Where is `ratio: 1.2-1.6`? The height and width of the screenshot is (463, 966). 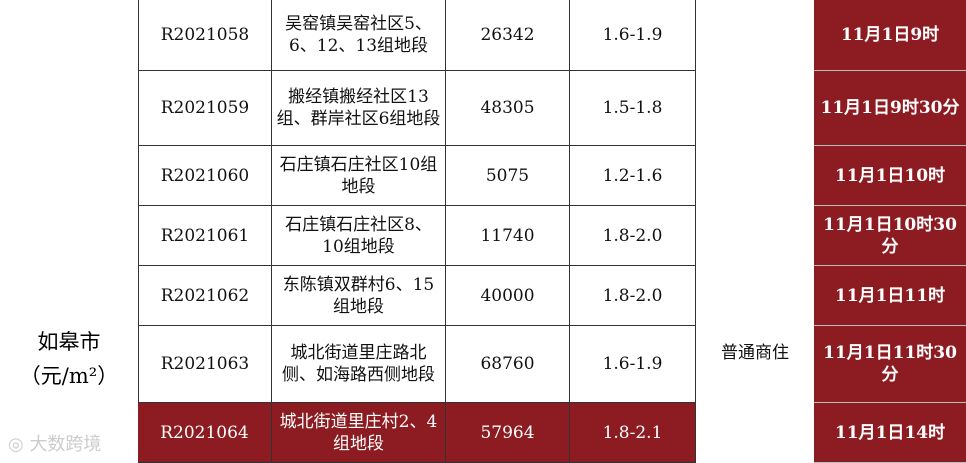
ratio: 1.2-1.6 is located at coordinates (633, 176).